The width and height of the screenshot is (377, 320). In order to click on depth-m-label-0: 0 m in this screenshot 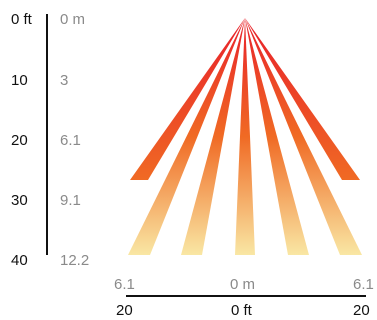, I will do `click(73, 19)`.